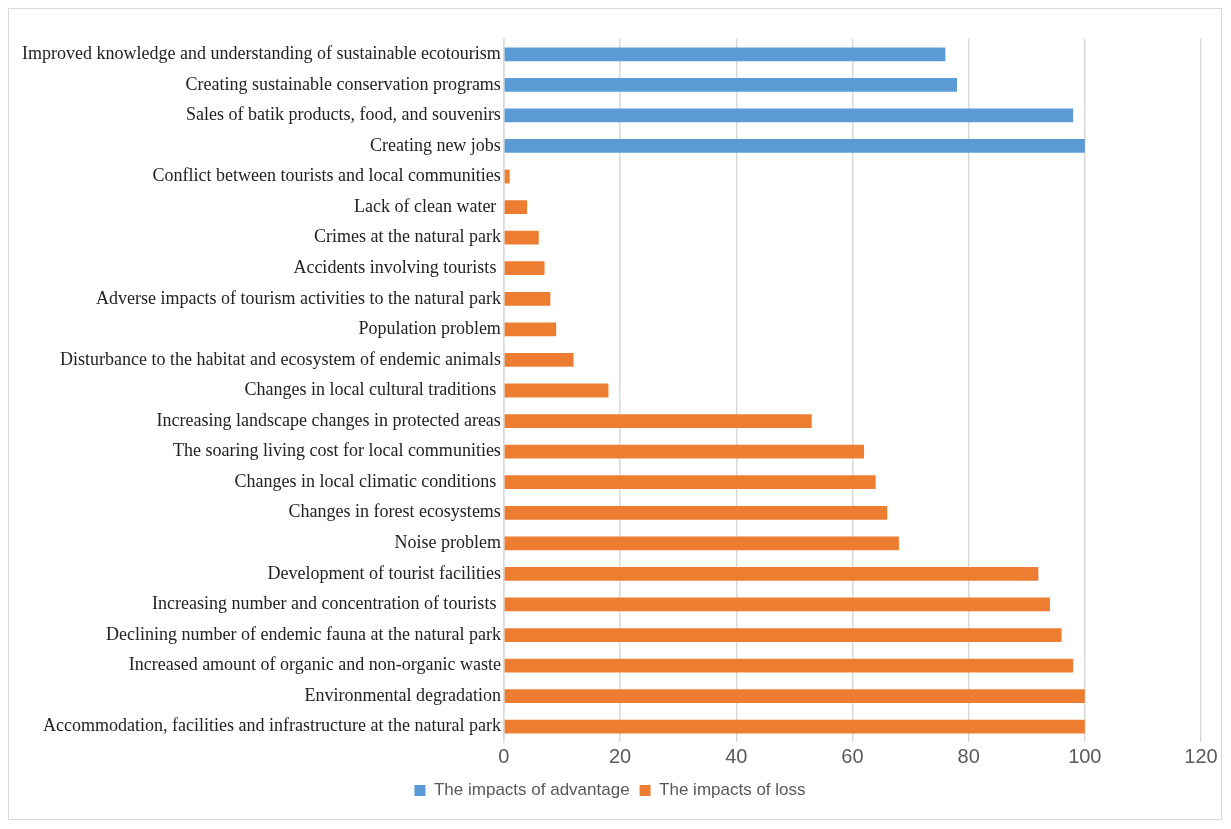  I want to click on y-tick-label: Disturbance to the habitat and ecosystem of endemic animals, so click(280, 358).